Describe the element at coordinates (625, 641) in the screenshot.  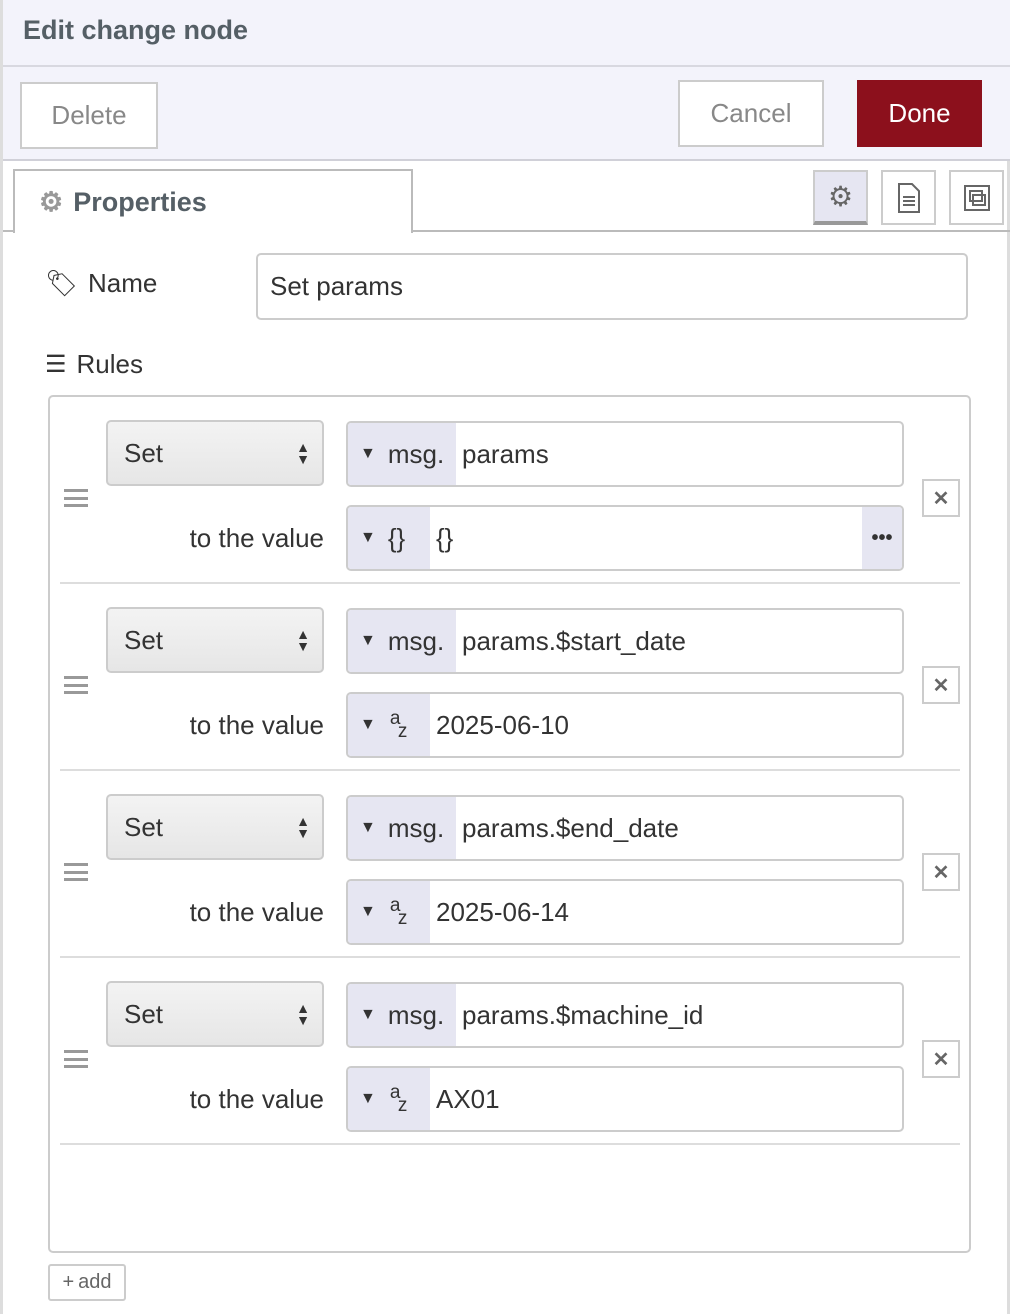
I see `property-input: ▼ msg. params.$start_date` at that location.